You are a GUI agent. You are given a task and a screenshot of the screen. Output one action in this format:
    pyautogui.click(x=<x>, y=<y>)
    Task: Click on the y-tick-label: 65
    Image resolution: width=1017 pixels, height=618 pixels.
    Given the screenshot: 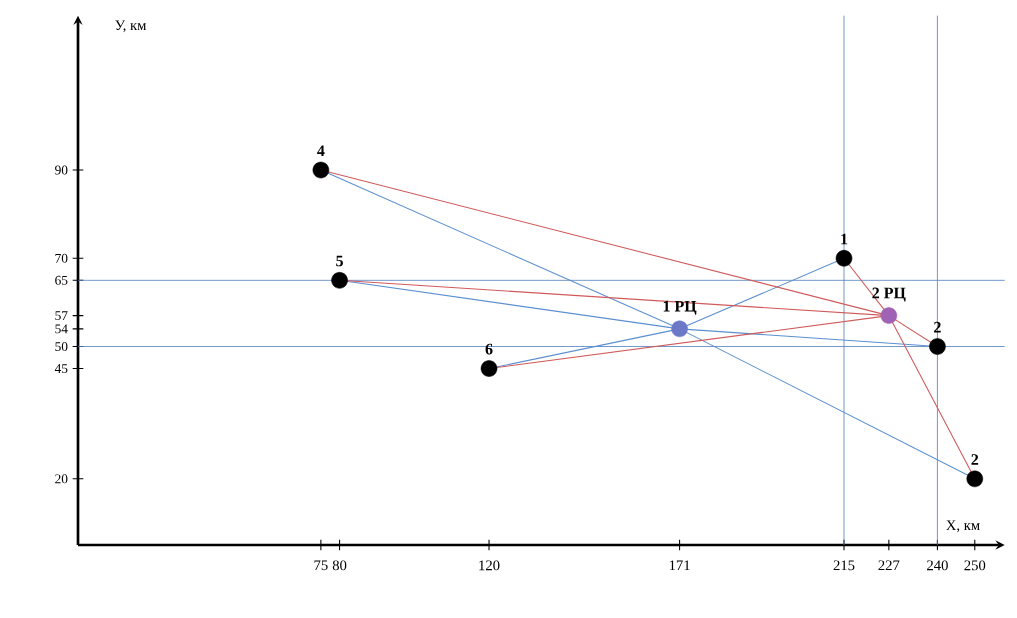 What is the action you would take?
    pyautogui.click(x=61, y=280)
    